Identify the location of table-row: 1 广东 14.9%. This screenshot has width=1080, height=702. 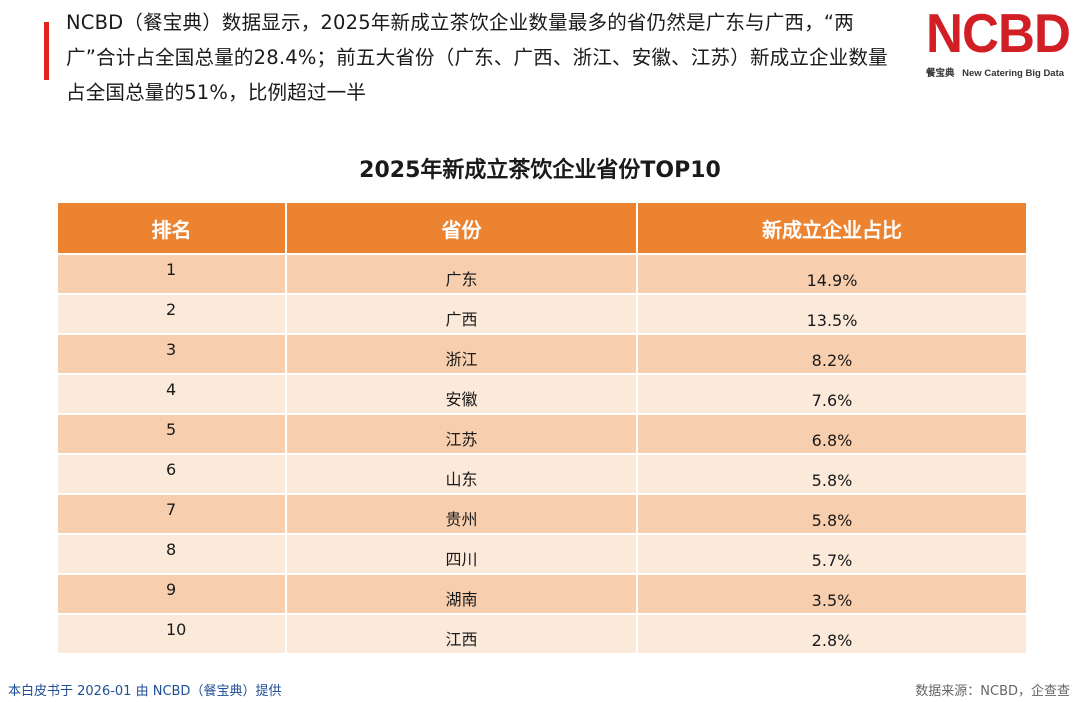
(542, 273).